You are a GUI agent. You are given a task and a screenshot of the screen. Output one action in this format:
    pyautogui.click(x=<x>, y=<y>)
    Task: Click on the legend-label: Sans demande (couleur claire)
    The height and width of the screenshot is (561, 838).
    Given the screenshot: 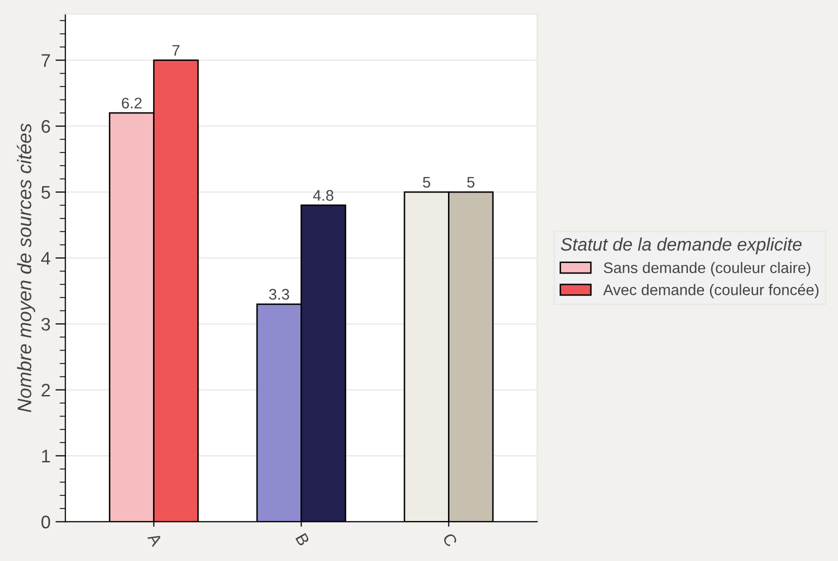 What is the action you would take?
    pyautogui.click(x=707, y=269)
    